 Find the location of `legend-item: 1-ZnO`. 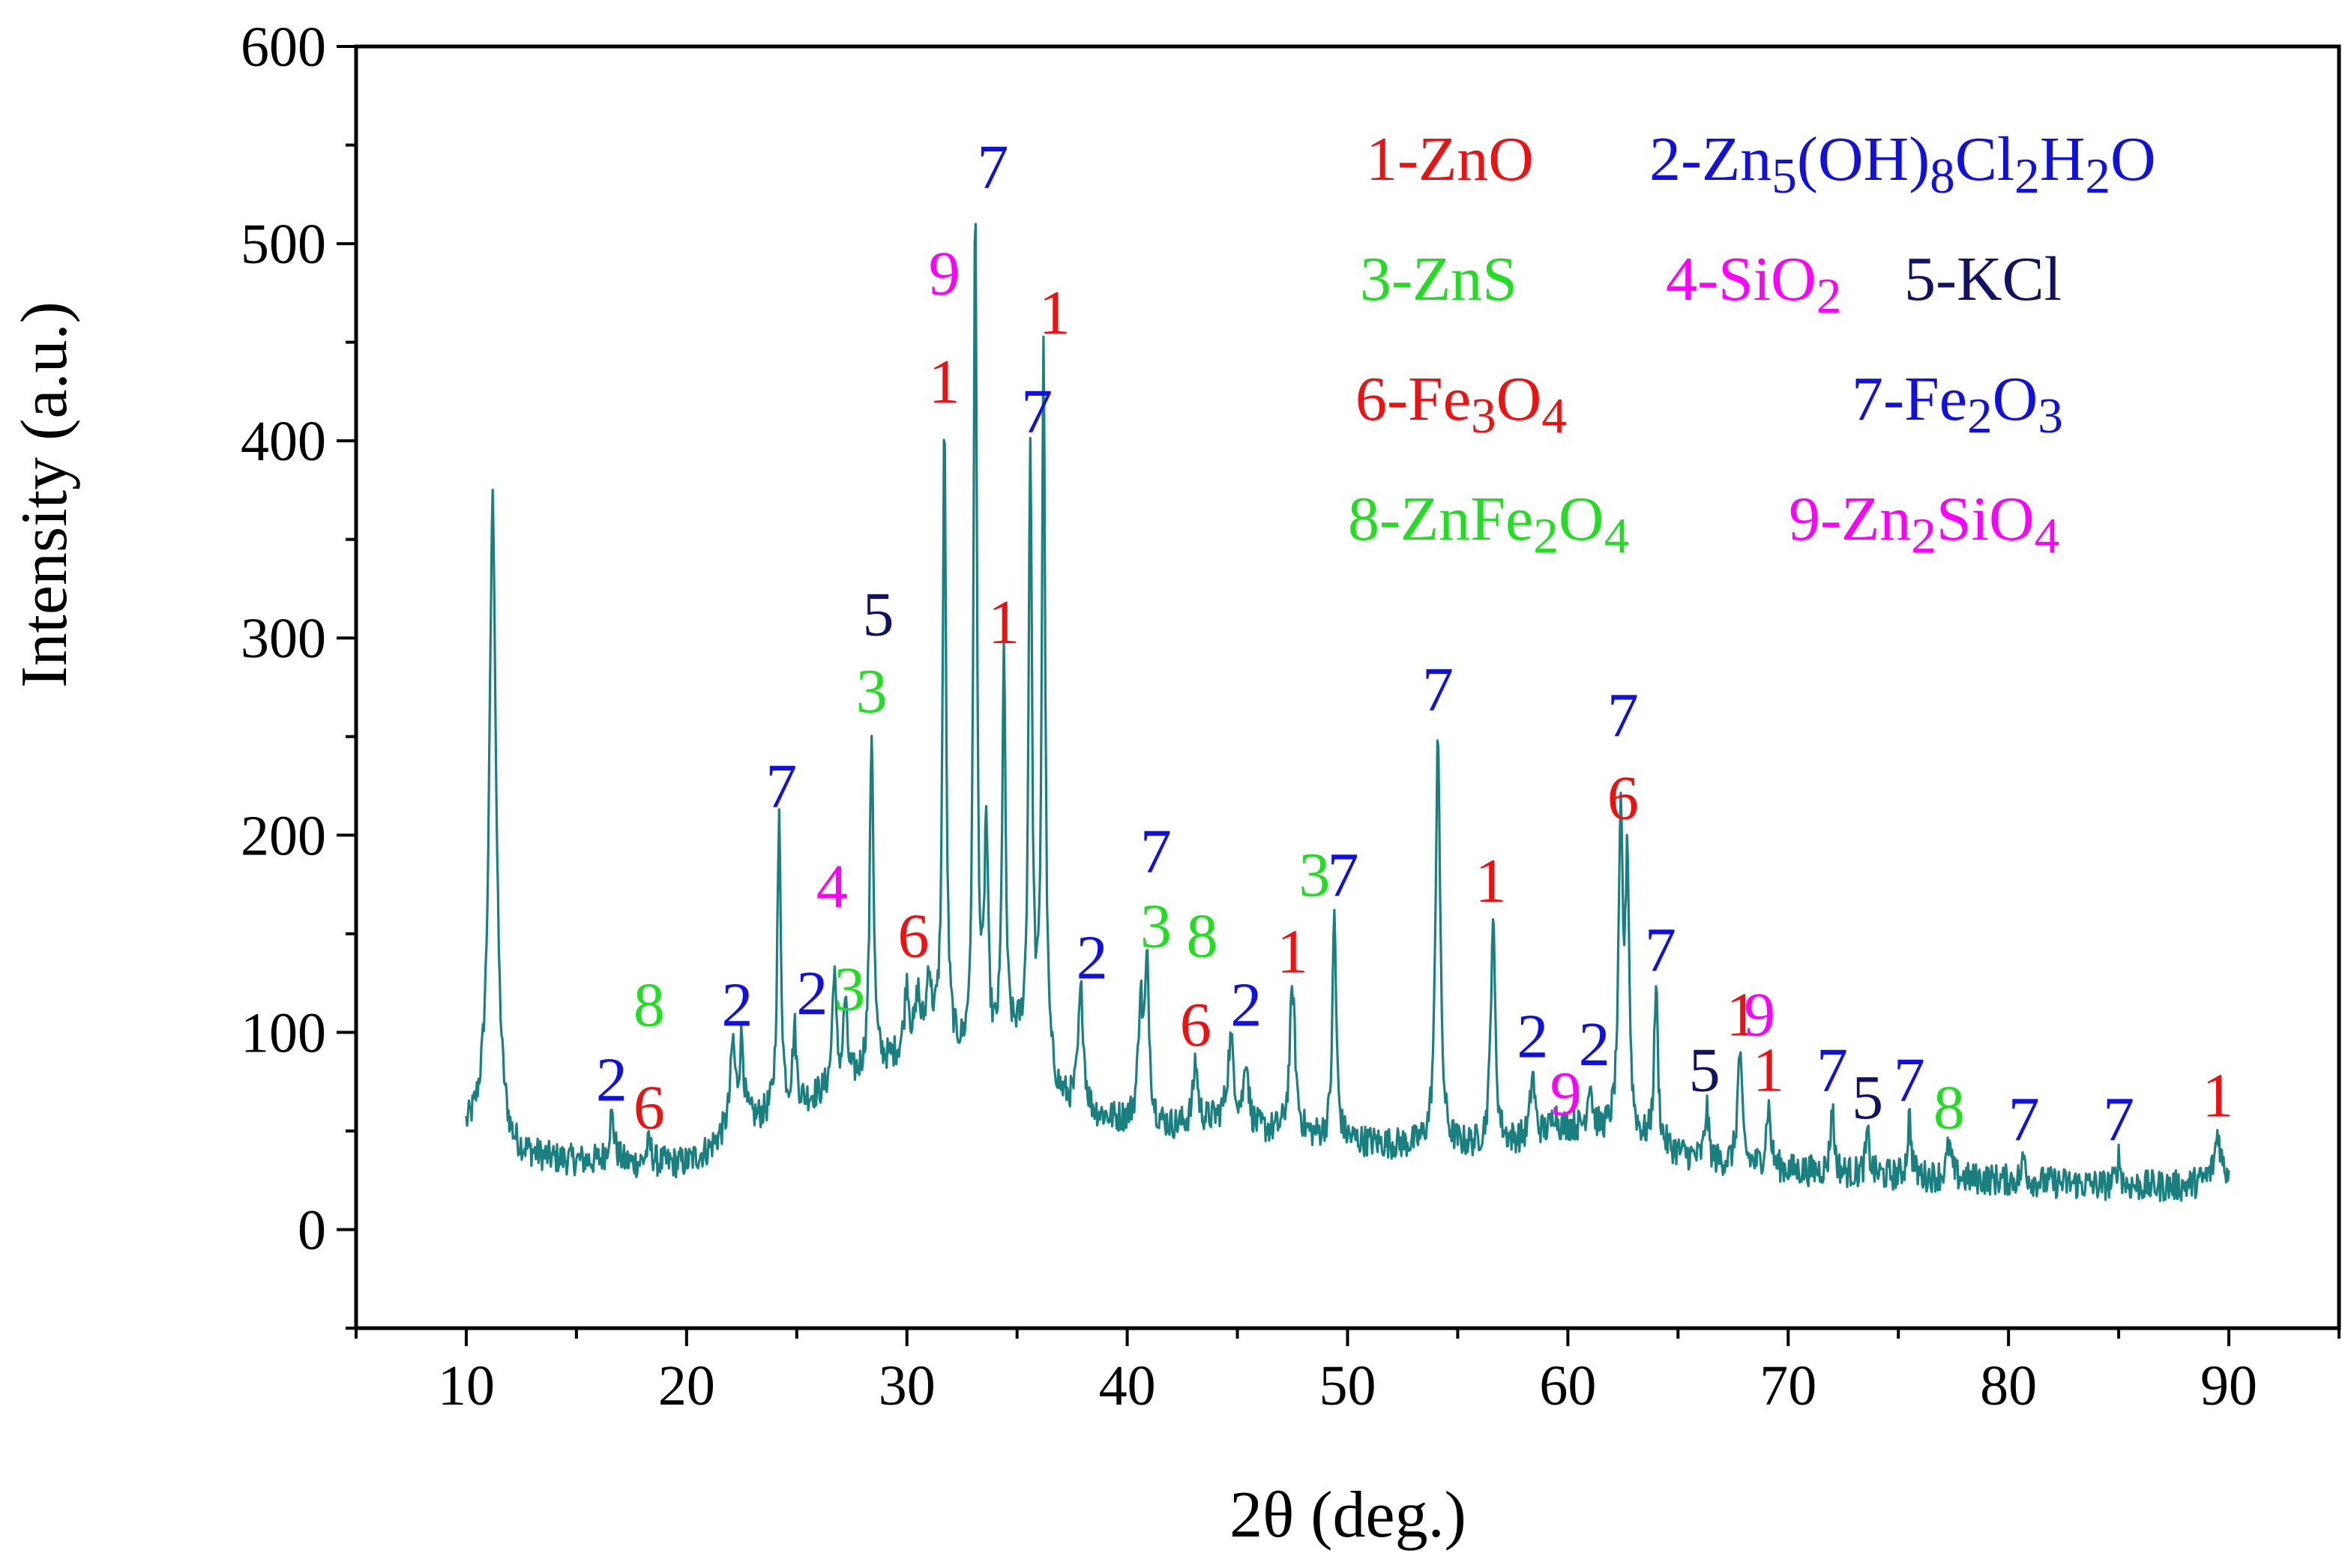

legend-item: 1-ZnO is located at coordinates (1450, 159).